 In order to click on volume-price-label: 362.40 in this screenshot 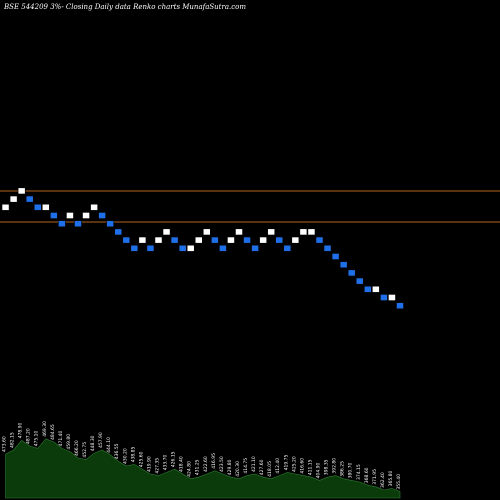, I will do `click(383, 480)`.